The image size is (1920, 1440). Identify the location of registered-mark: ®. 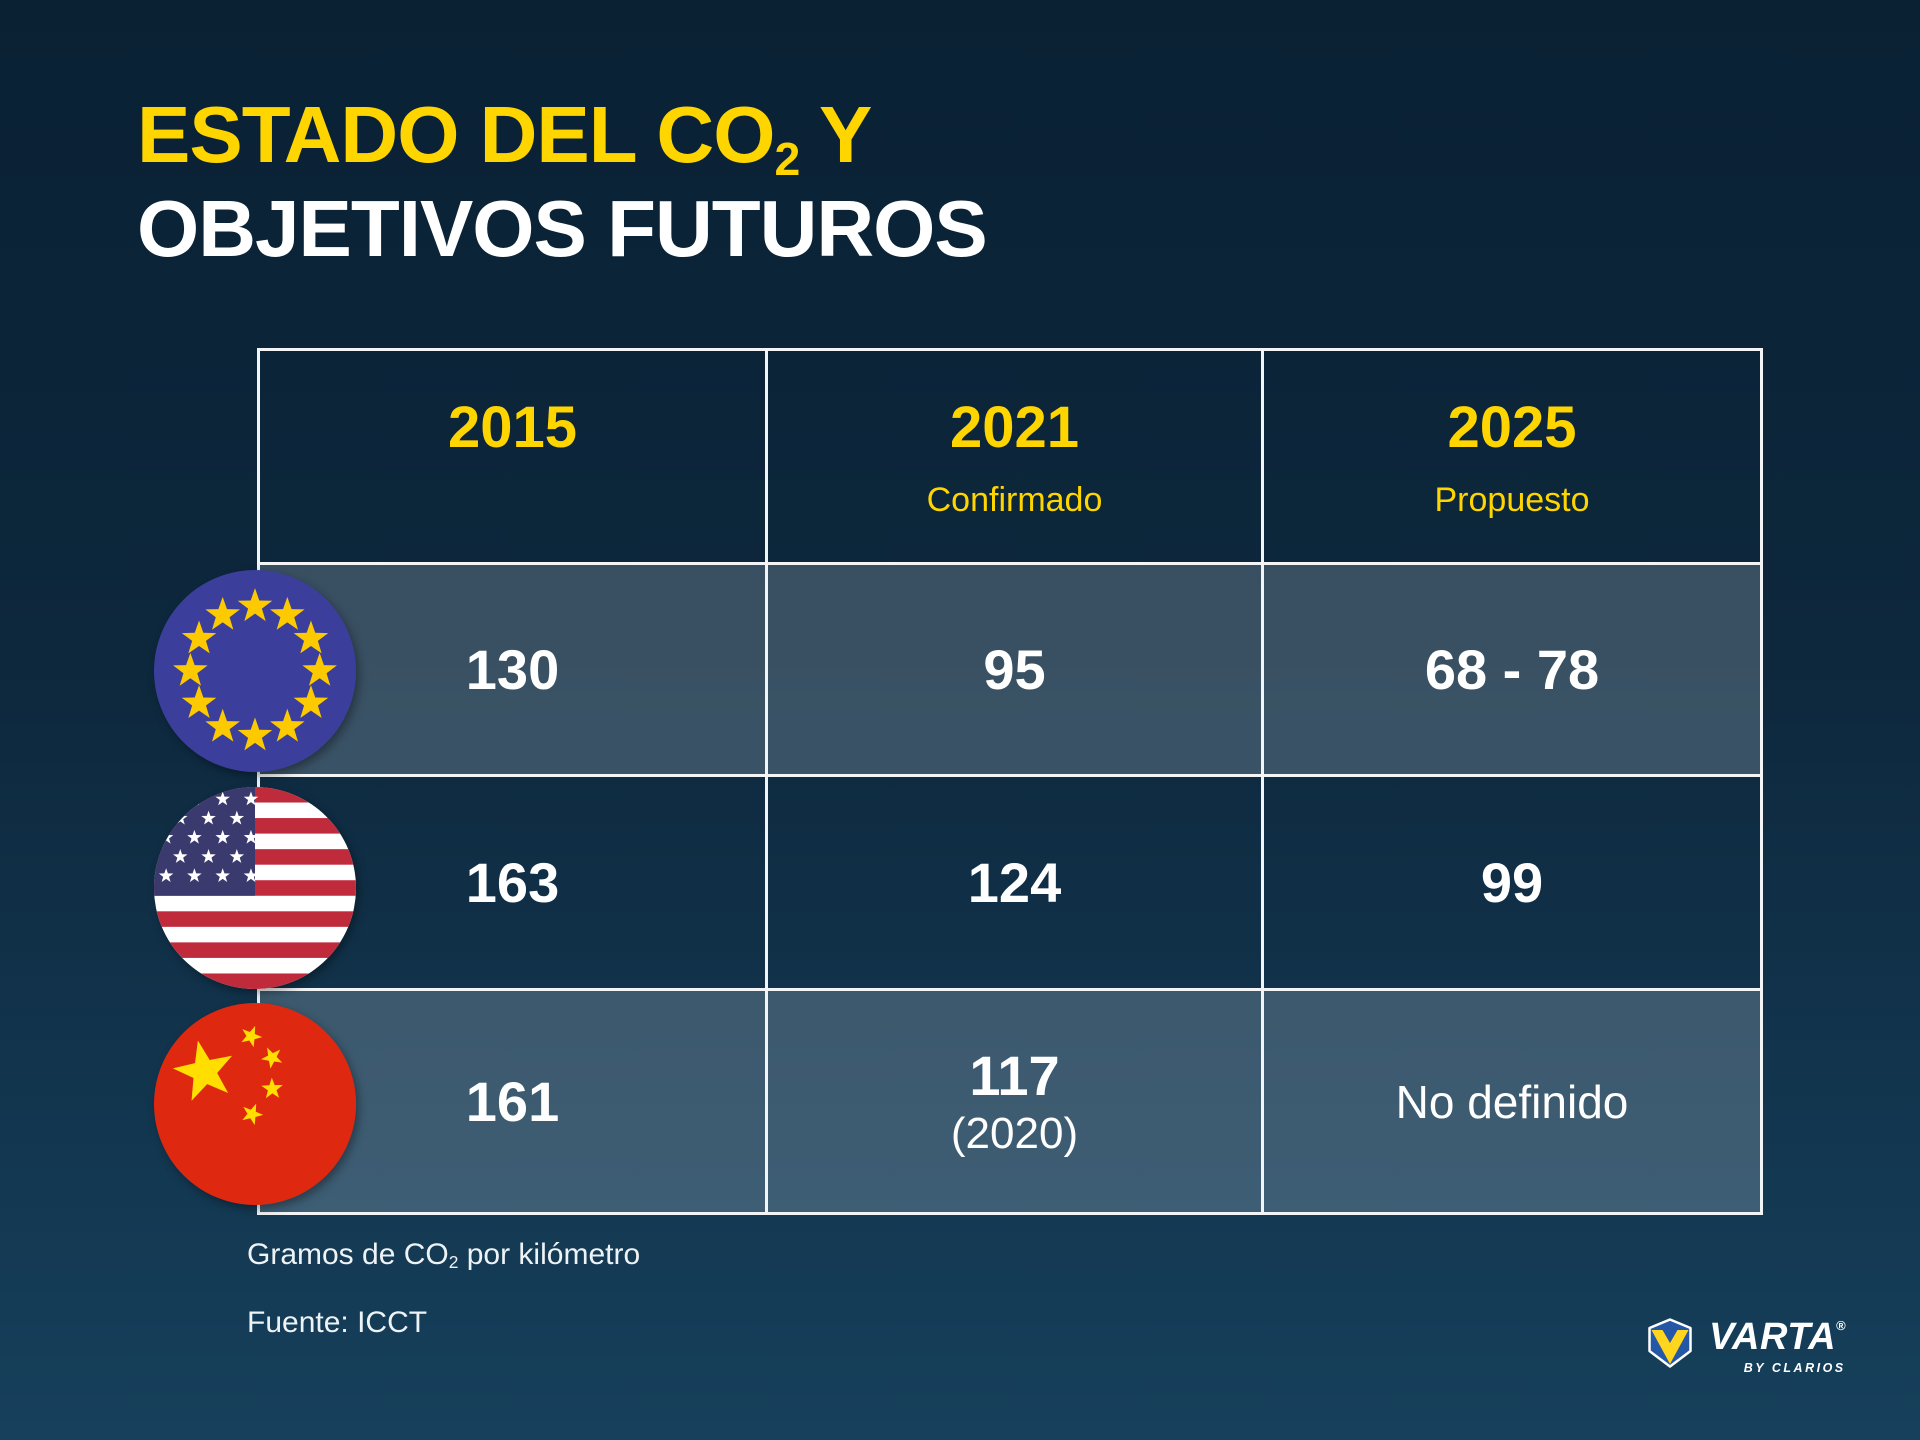
(1841, 1325).